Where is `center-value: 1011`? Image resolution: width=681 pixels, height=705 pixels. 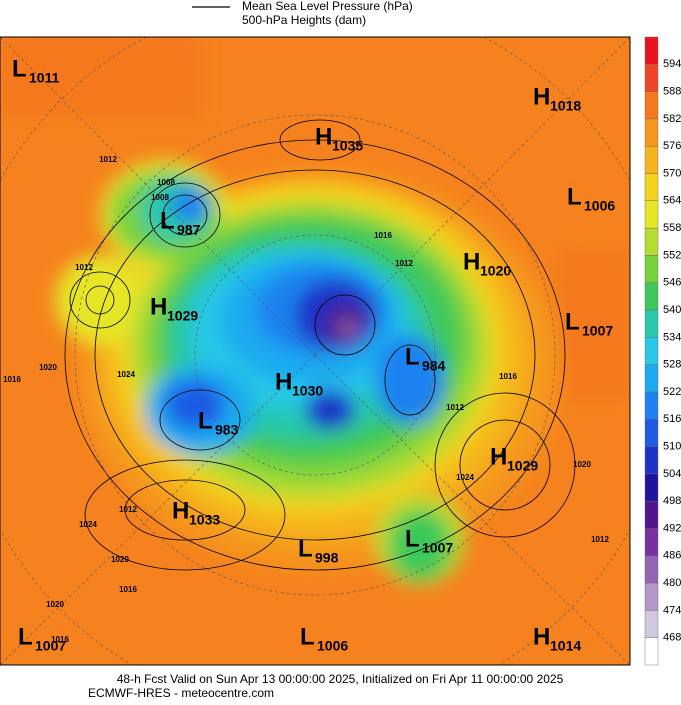 center-value: 1011 is located at coordinates (44, 78).